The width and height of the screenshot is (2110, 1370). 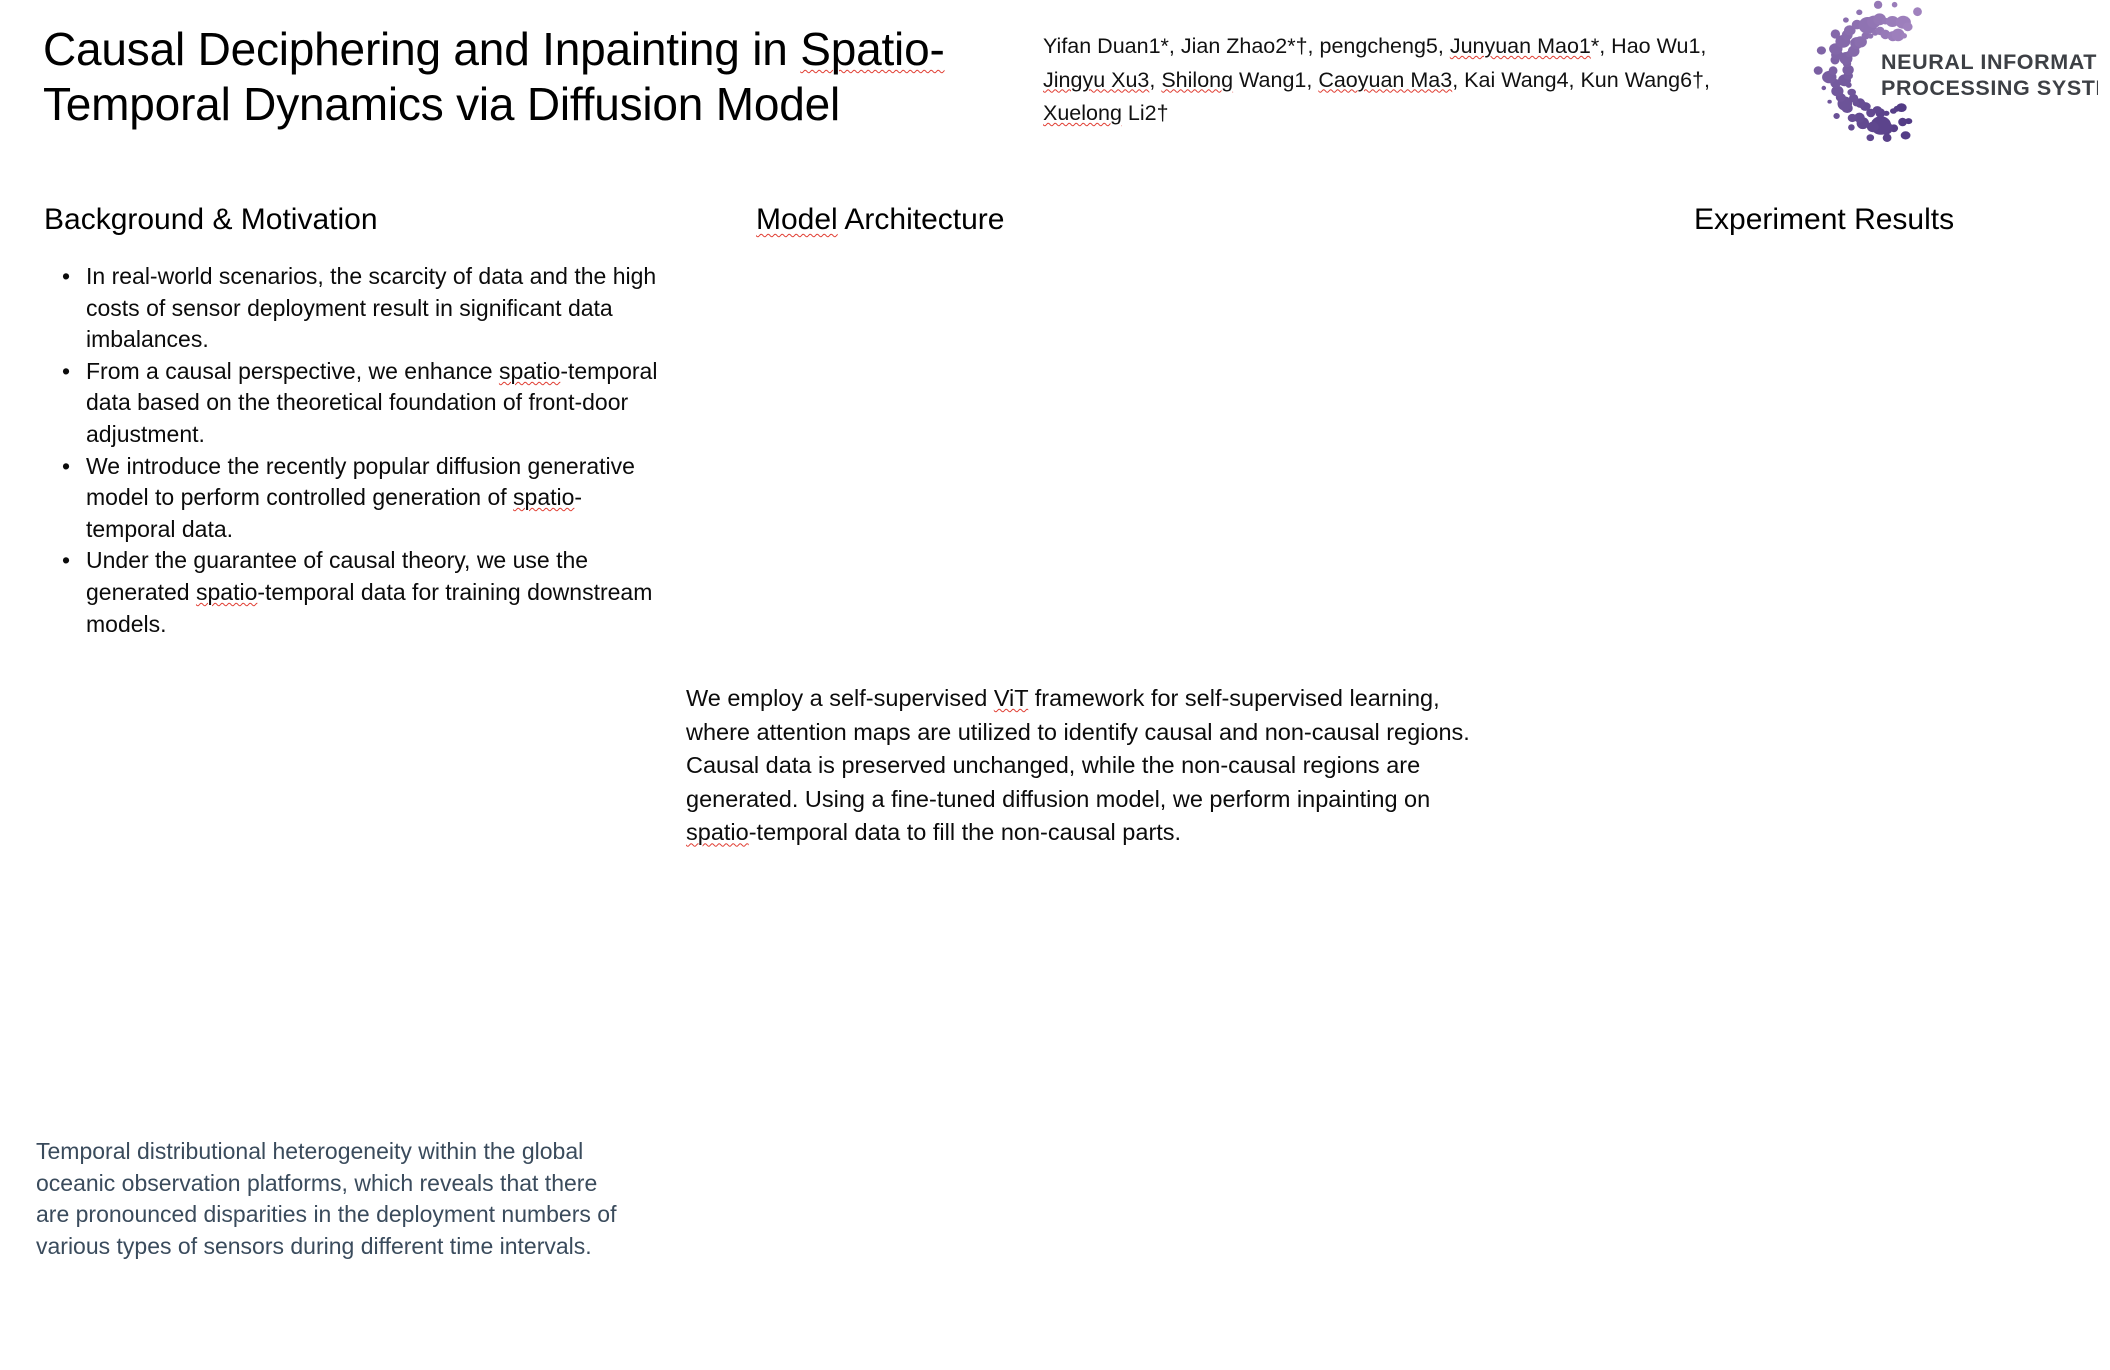 What do you see at coordinates (1989, 62) in the screenshot?
I see `svg-text: NEURAL INFORMATION` at bounding box center [1989, 62].